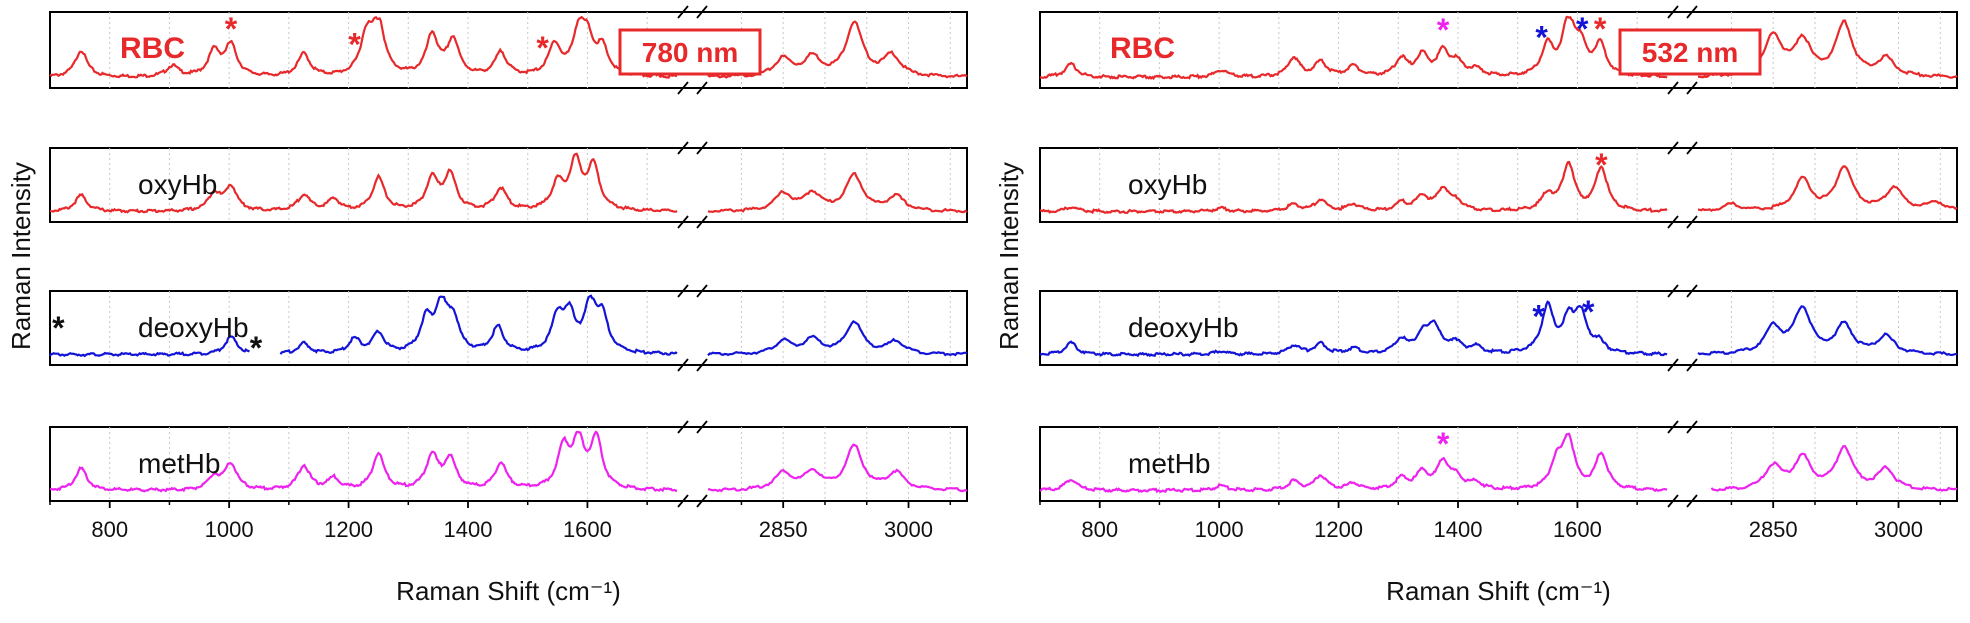 The width and height of the screenshot is (1970, 623). I want to click on panel-RBC: RBC* * * *532 nm, so click(1498, 50).